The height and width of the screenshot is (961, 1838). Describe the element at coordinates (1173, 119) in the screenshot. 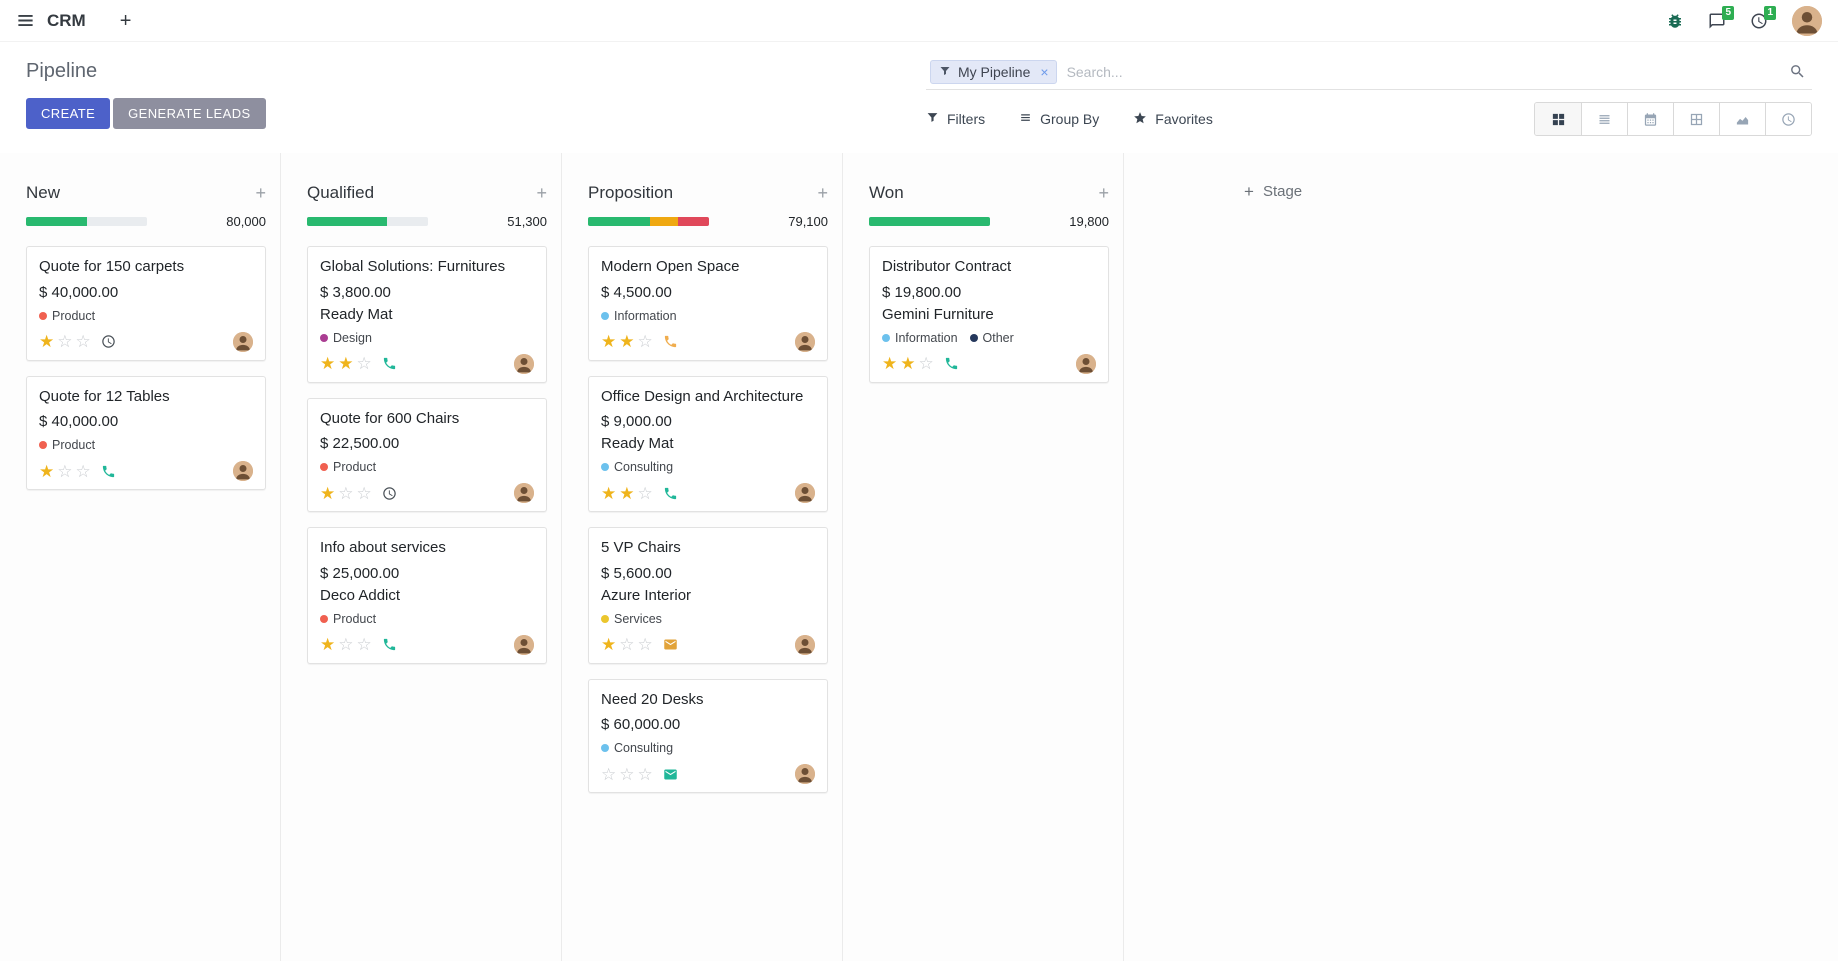

I see `favorites-menu: Favorites` at that location.